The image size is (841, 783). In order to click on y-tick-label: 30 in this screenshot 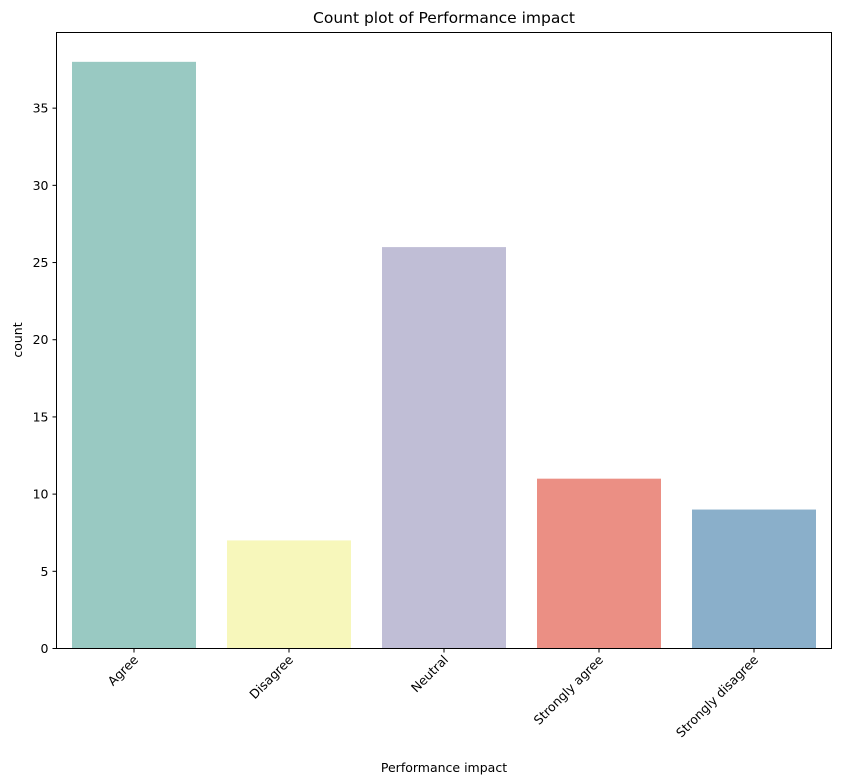, I will do `click(41, 185)`.